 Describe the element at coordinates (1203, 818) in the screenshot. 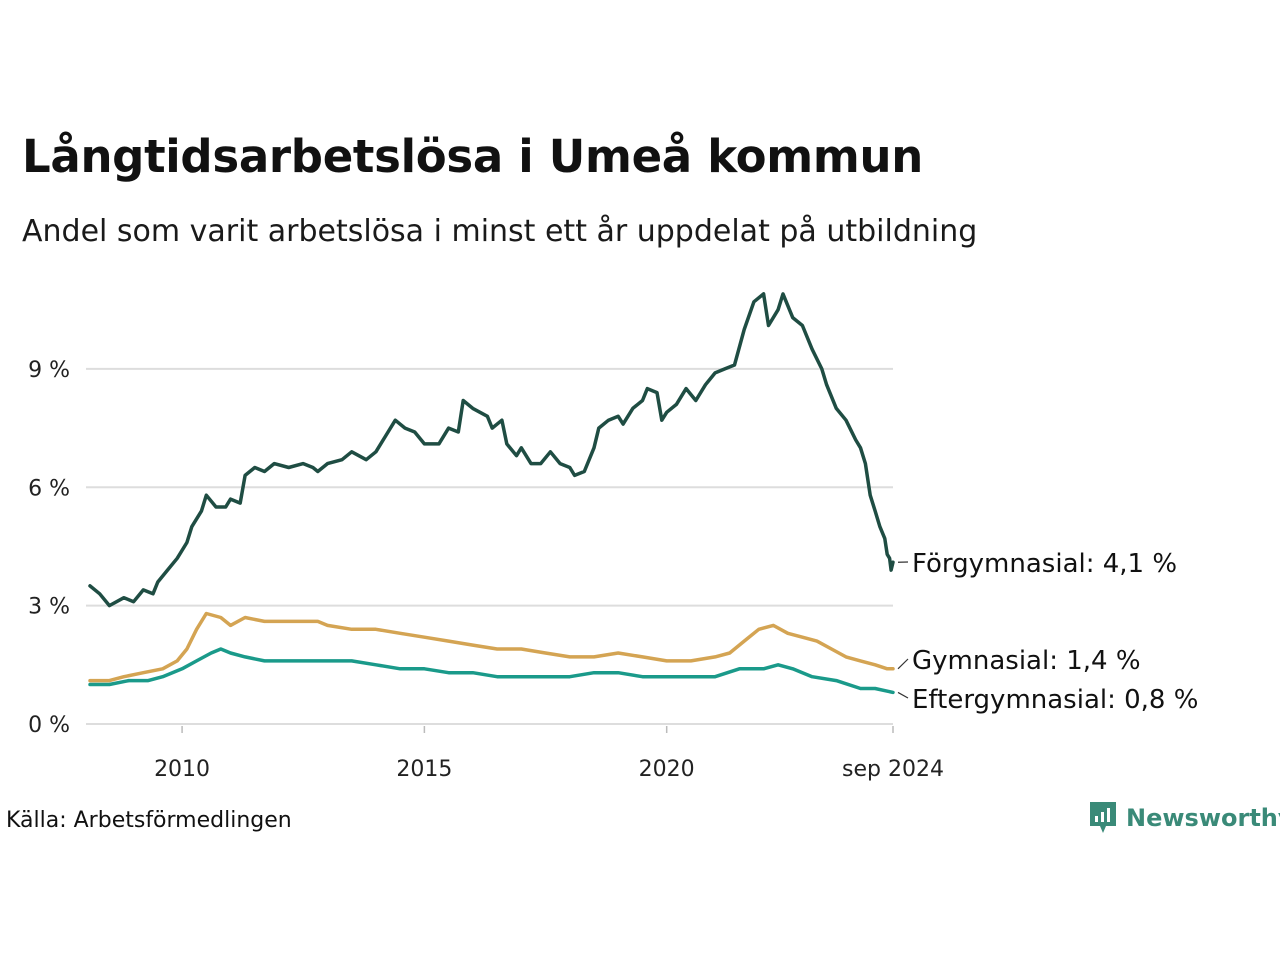

I see `brand-name: Newsworthy` at that location.